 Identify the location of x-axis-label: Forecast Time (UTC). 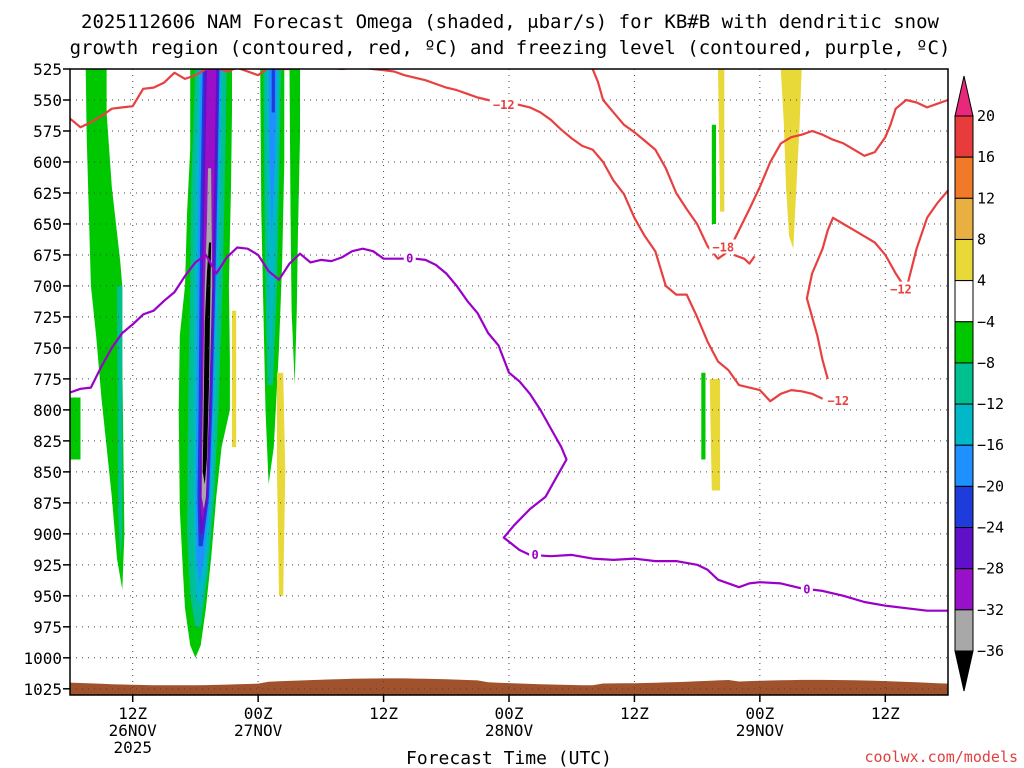
(509, 758).